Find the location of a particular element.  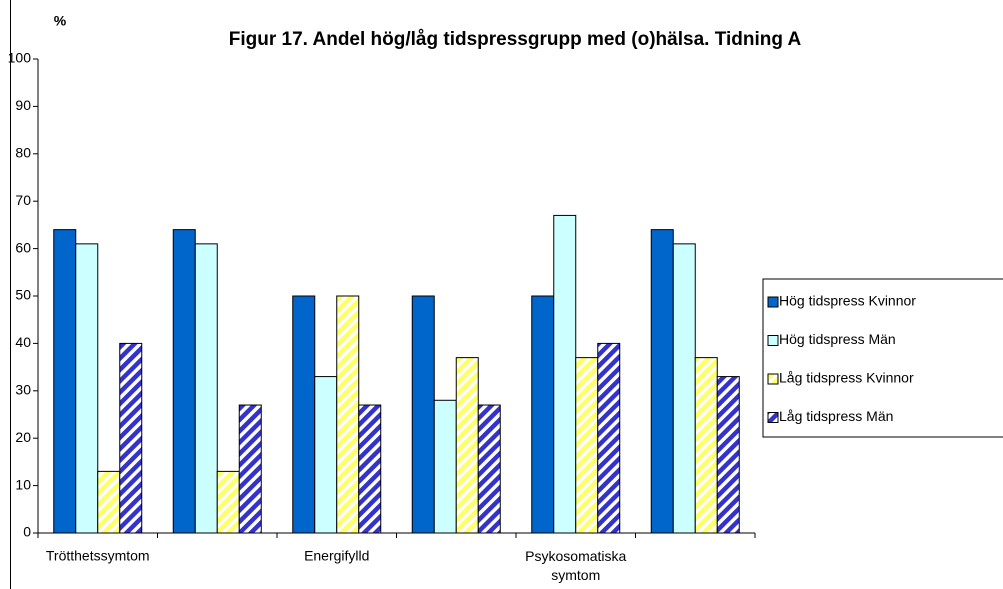

legend-label: Hög tidspress Kvinnor is located at coordinates (847, 301).